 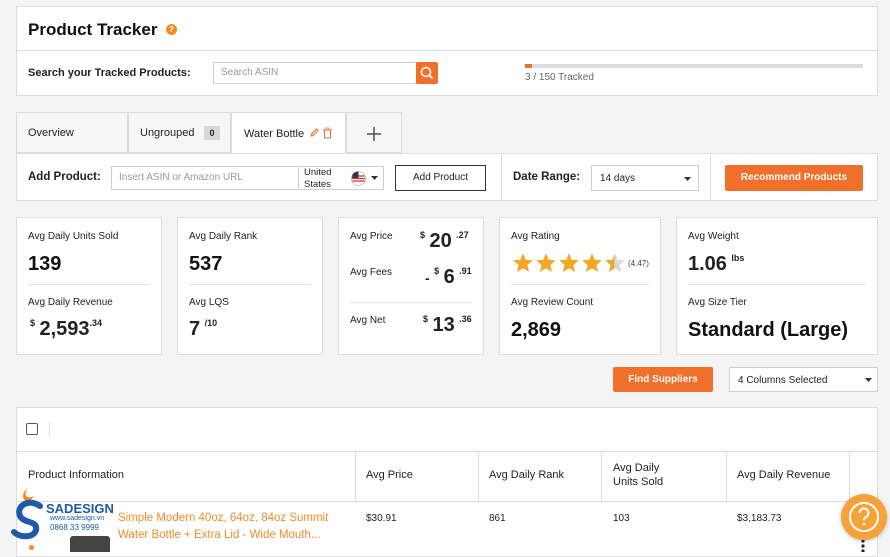 I want to click on plus-icon, so click(x=374, y=134).